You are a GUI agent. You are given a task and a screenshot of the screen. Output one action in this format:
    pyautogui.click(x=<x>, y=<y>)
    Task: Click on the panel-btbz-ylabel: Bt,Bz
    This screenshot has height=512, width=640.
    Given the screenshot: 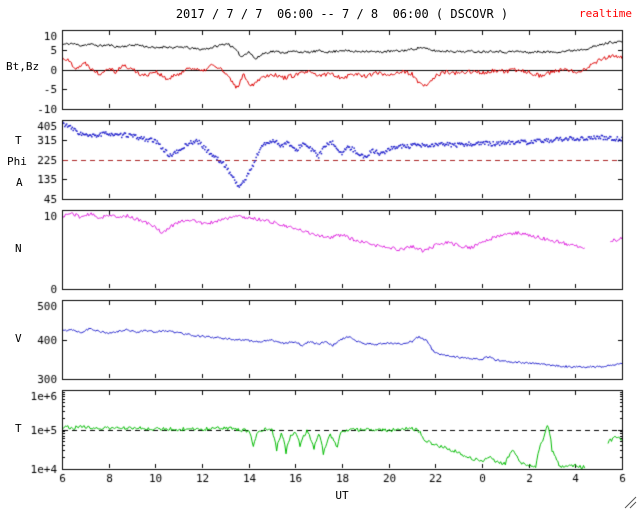 What is the action you would take?
    pyautogui.click(x=23, y=66)
    